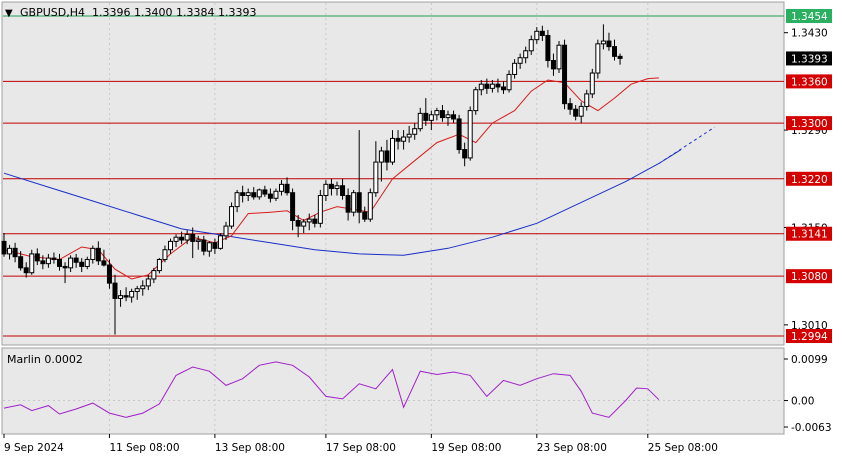 This screenshot has height=459, width=842. Describe the element at coordinates (686, 145) in the screenshot. I see `slow-ma-projection` at that location.